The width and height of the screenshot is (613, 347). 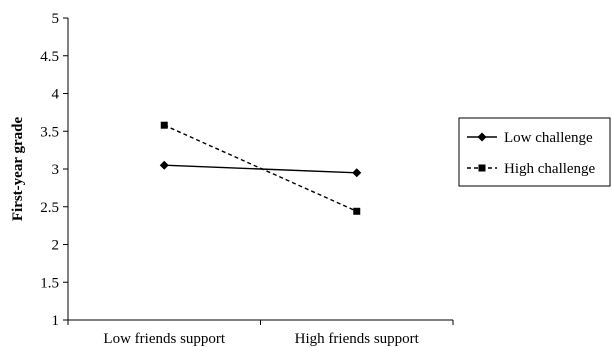 What do you see at coordinates (49, 170) in the screenshot?
I see `y-tick-labels: 1 1.5 2 2.5 3 3.5 4 4.5 5` at bounding box center [49, 170].